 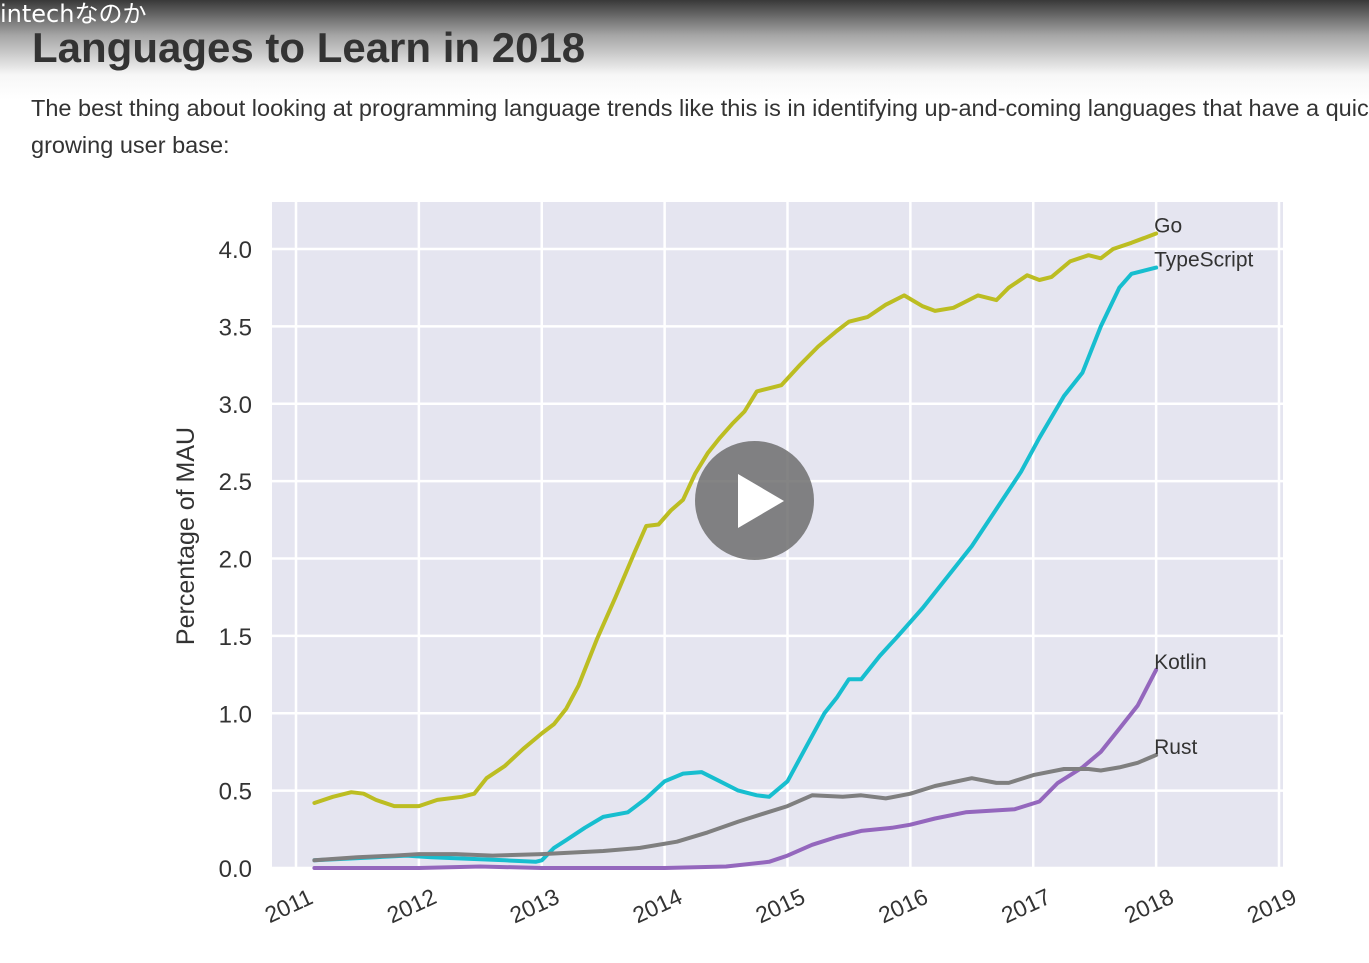 I want to click on x-axis-ticks: 2011 2012 2013 2014 2015 2016 2017 2018 2019, so click(x=781, y=905).